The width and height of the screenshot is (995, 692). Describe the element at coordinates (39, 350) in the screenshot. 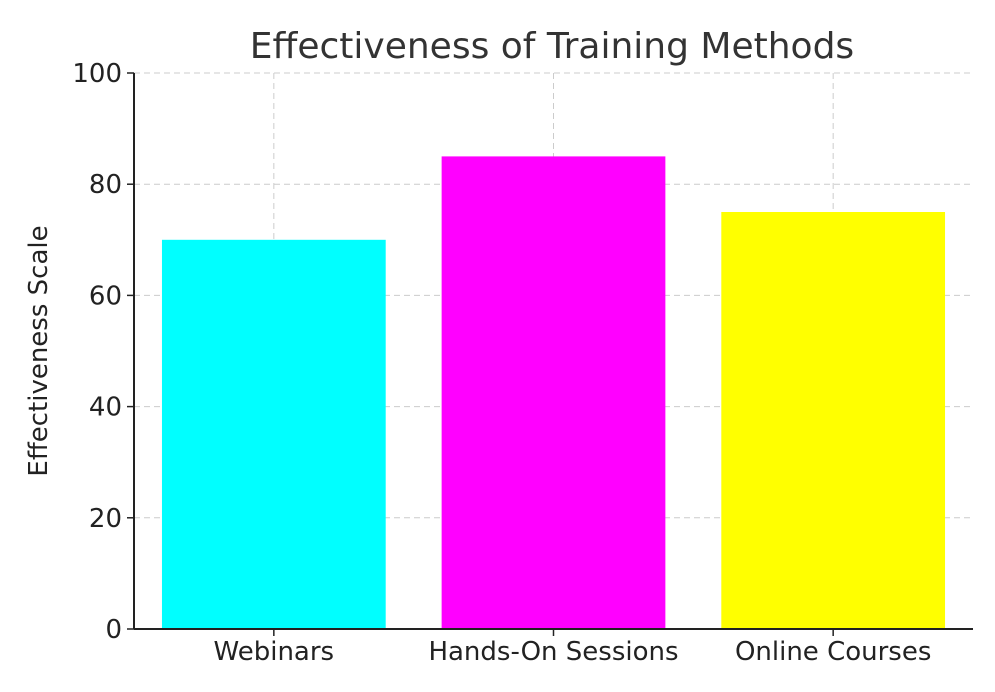

I see `y-axis-label: Effectiveness Scale` at that location.